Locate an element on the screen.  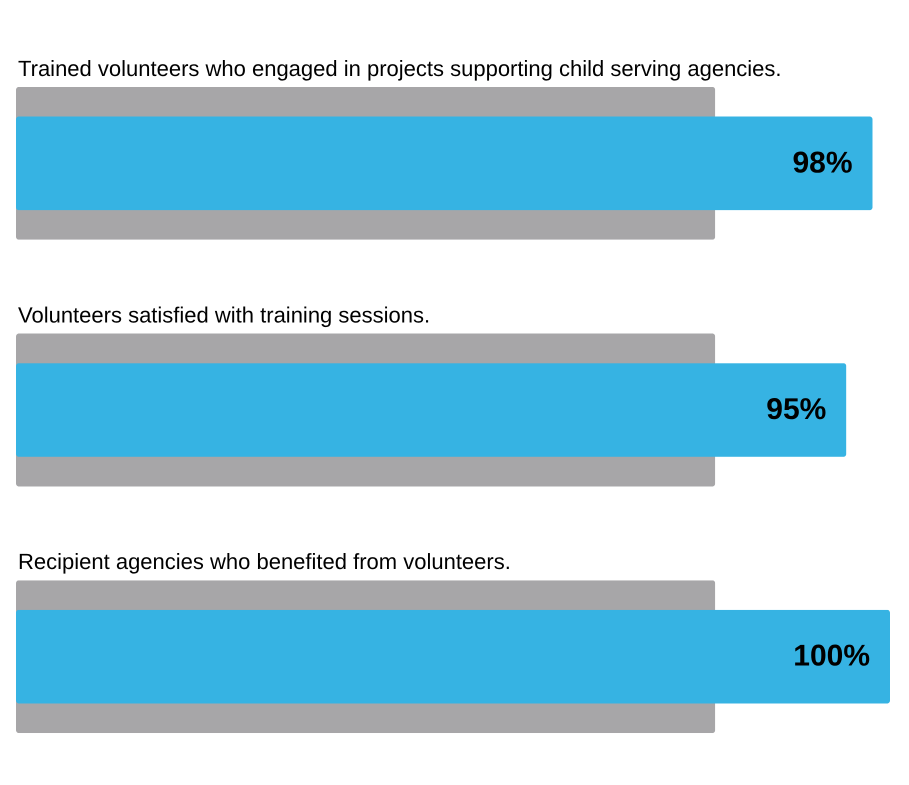
y-tick-label: Recipient agencies who benefited from volunteers. is located at coordinates (264, 561).